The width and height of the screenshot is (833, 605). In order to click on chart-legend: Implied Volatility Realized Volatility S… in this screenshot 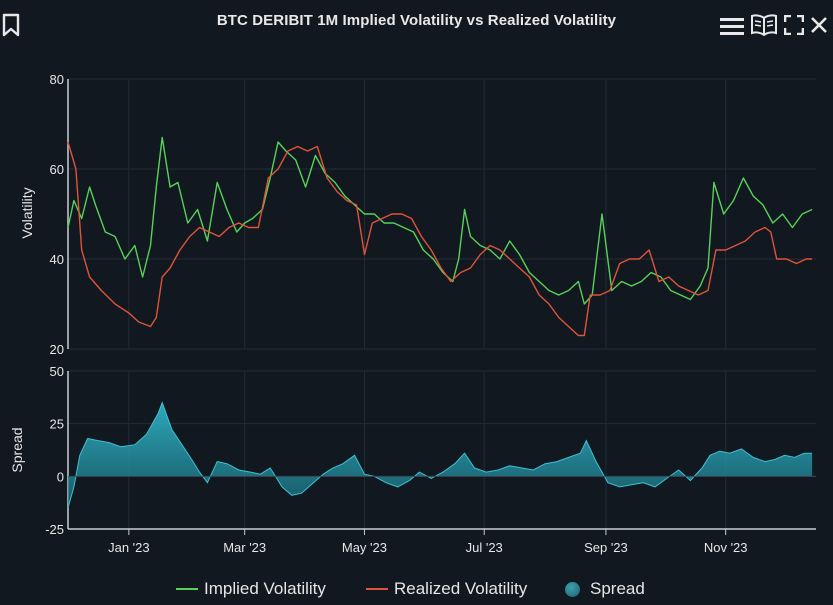, I will do `click(416, 589)`.